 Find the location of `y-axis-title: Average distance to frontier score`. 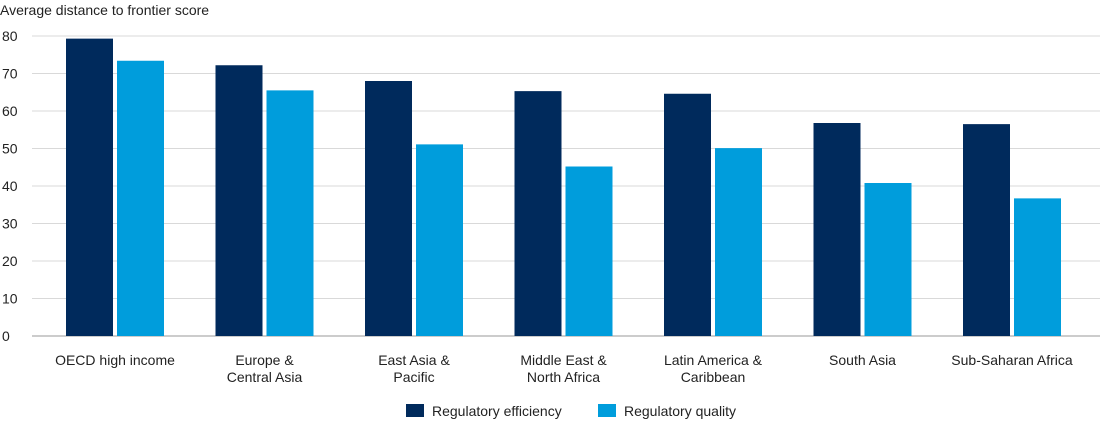

y-axis-title: Average distance to frontier score is located at coordinates (104, 10).